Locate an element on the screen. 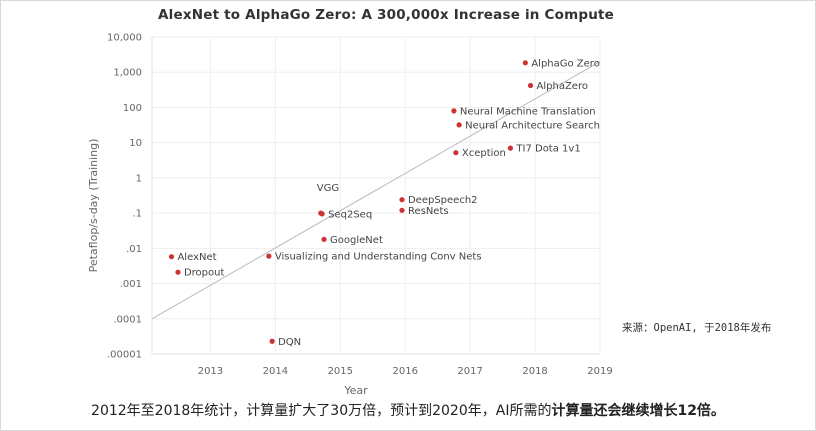  y-axis-title: Petaflop/s-day (Training) is located at coordinates (93, 206).